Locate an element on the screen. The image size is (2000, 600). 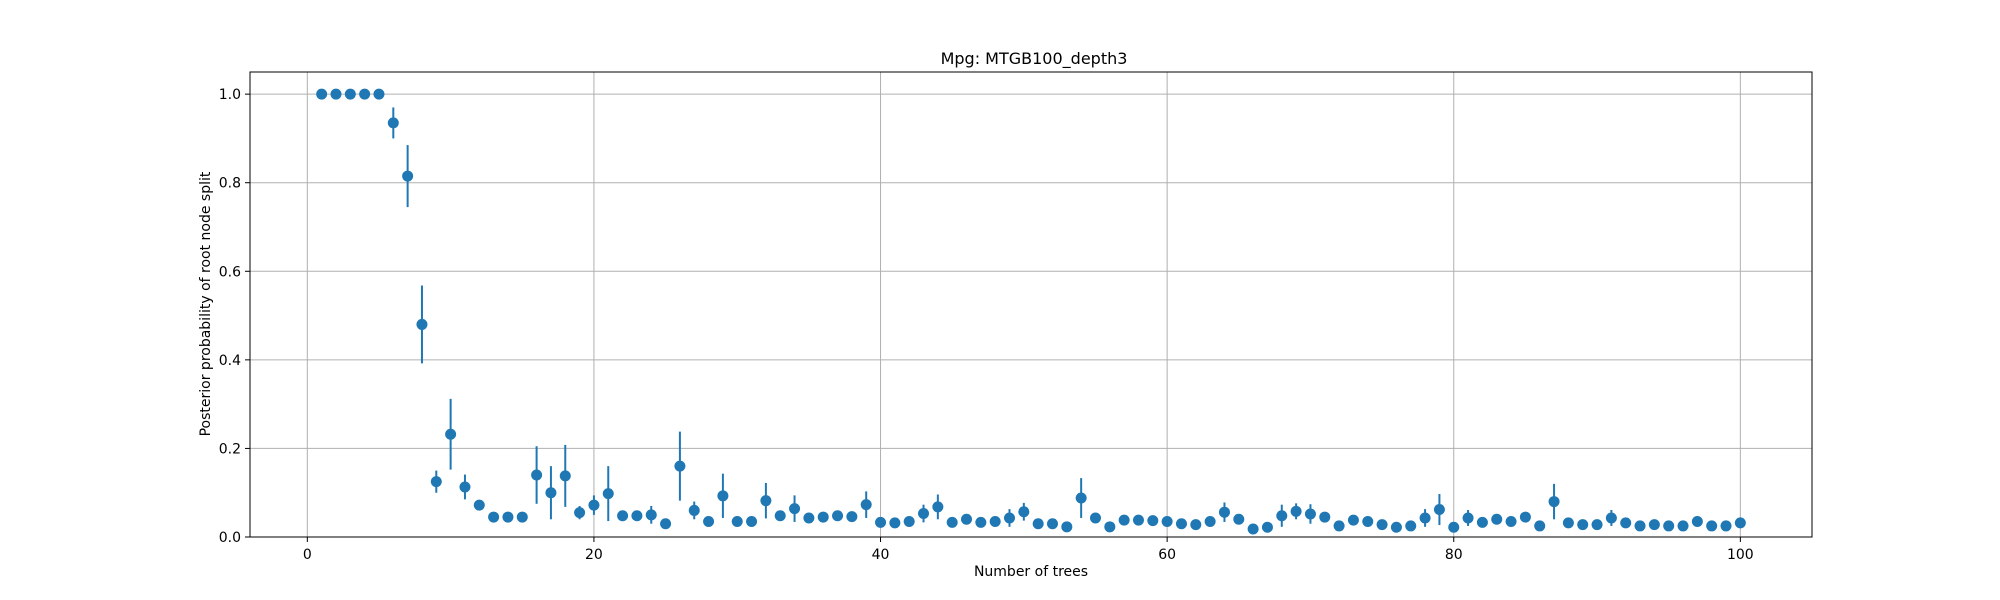
y-tick-label: 0.0 is located at coordinates (230, 538).